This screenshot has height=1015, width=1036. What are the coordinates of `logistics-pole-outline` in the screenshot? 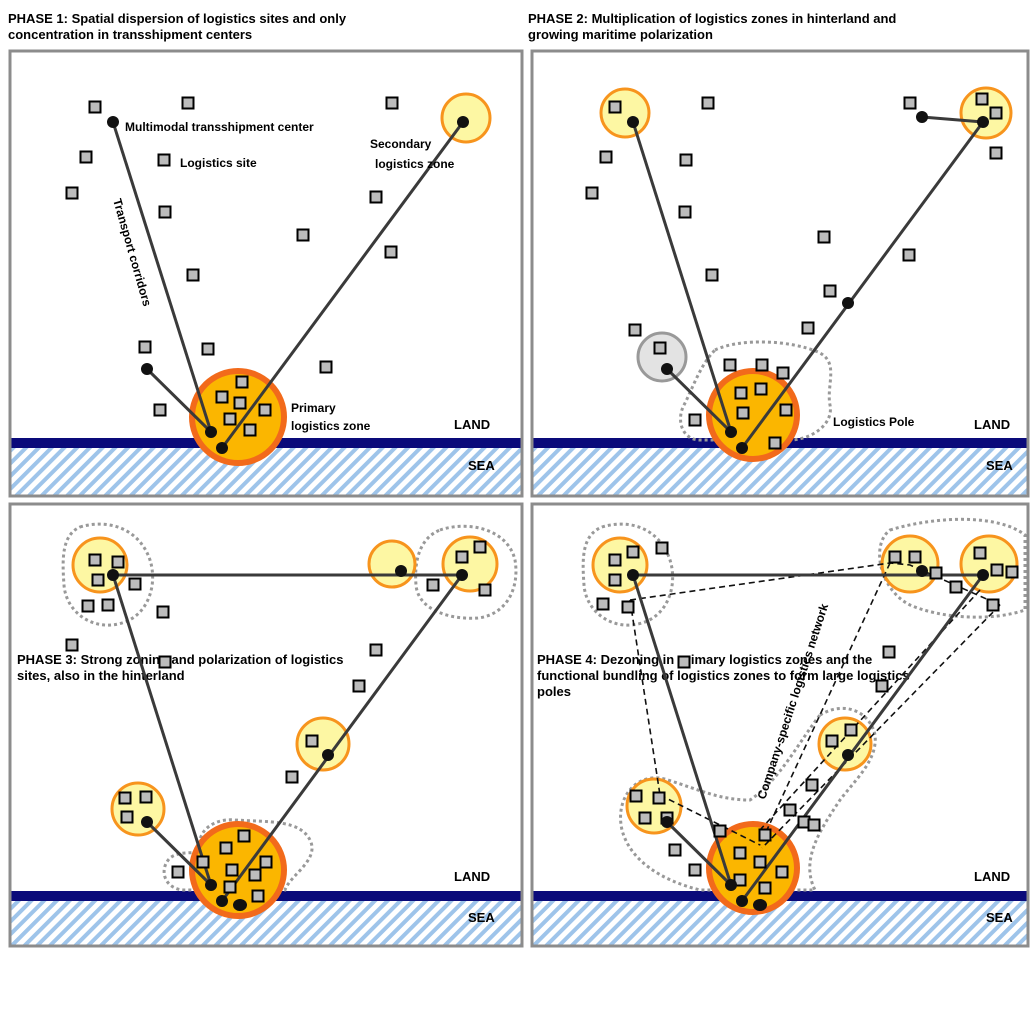 It's located at (748, 799).